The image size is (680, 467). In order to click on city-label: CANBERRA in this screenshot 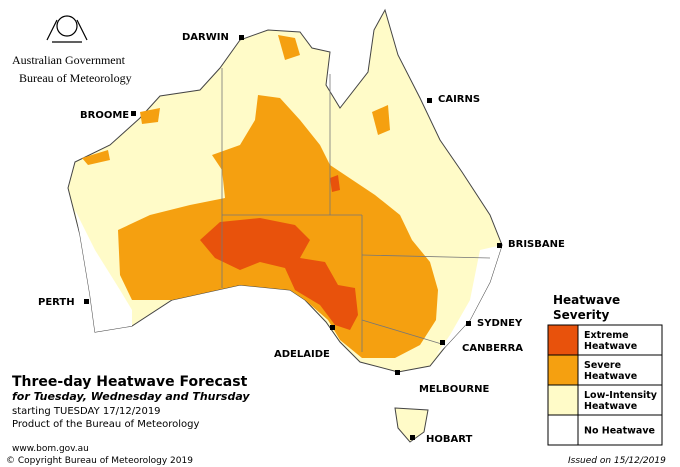, I will do `click(492, 348)`.